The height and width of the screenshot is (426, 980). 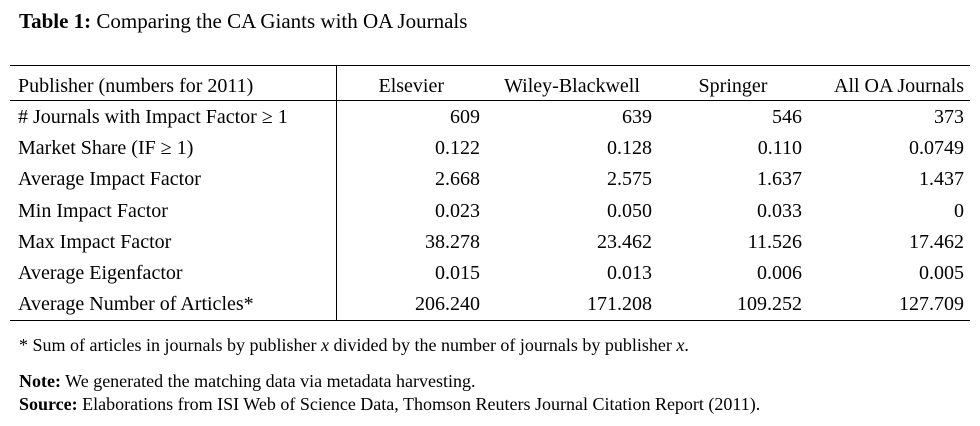 I want to click on cell-value: 0.110, so click(x=779, y=147).